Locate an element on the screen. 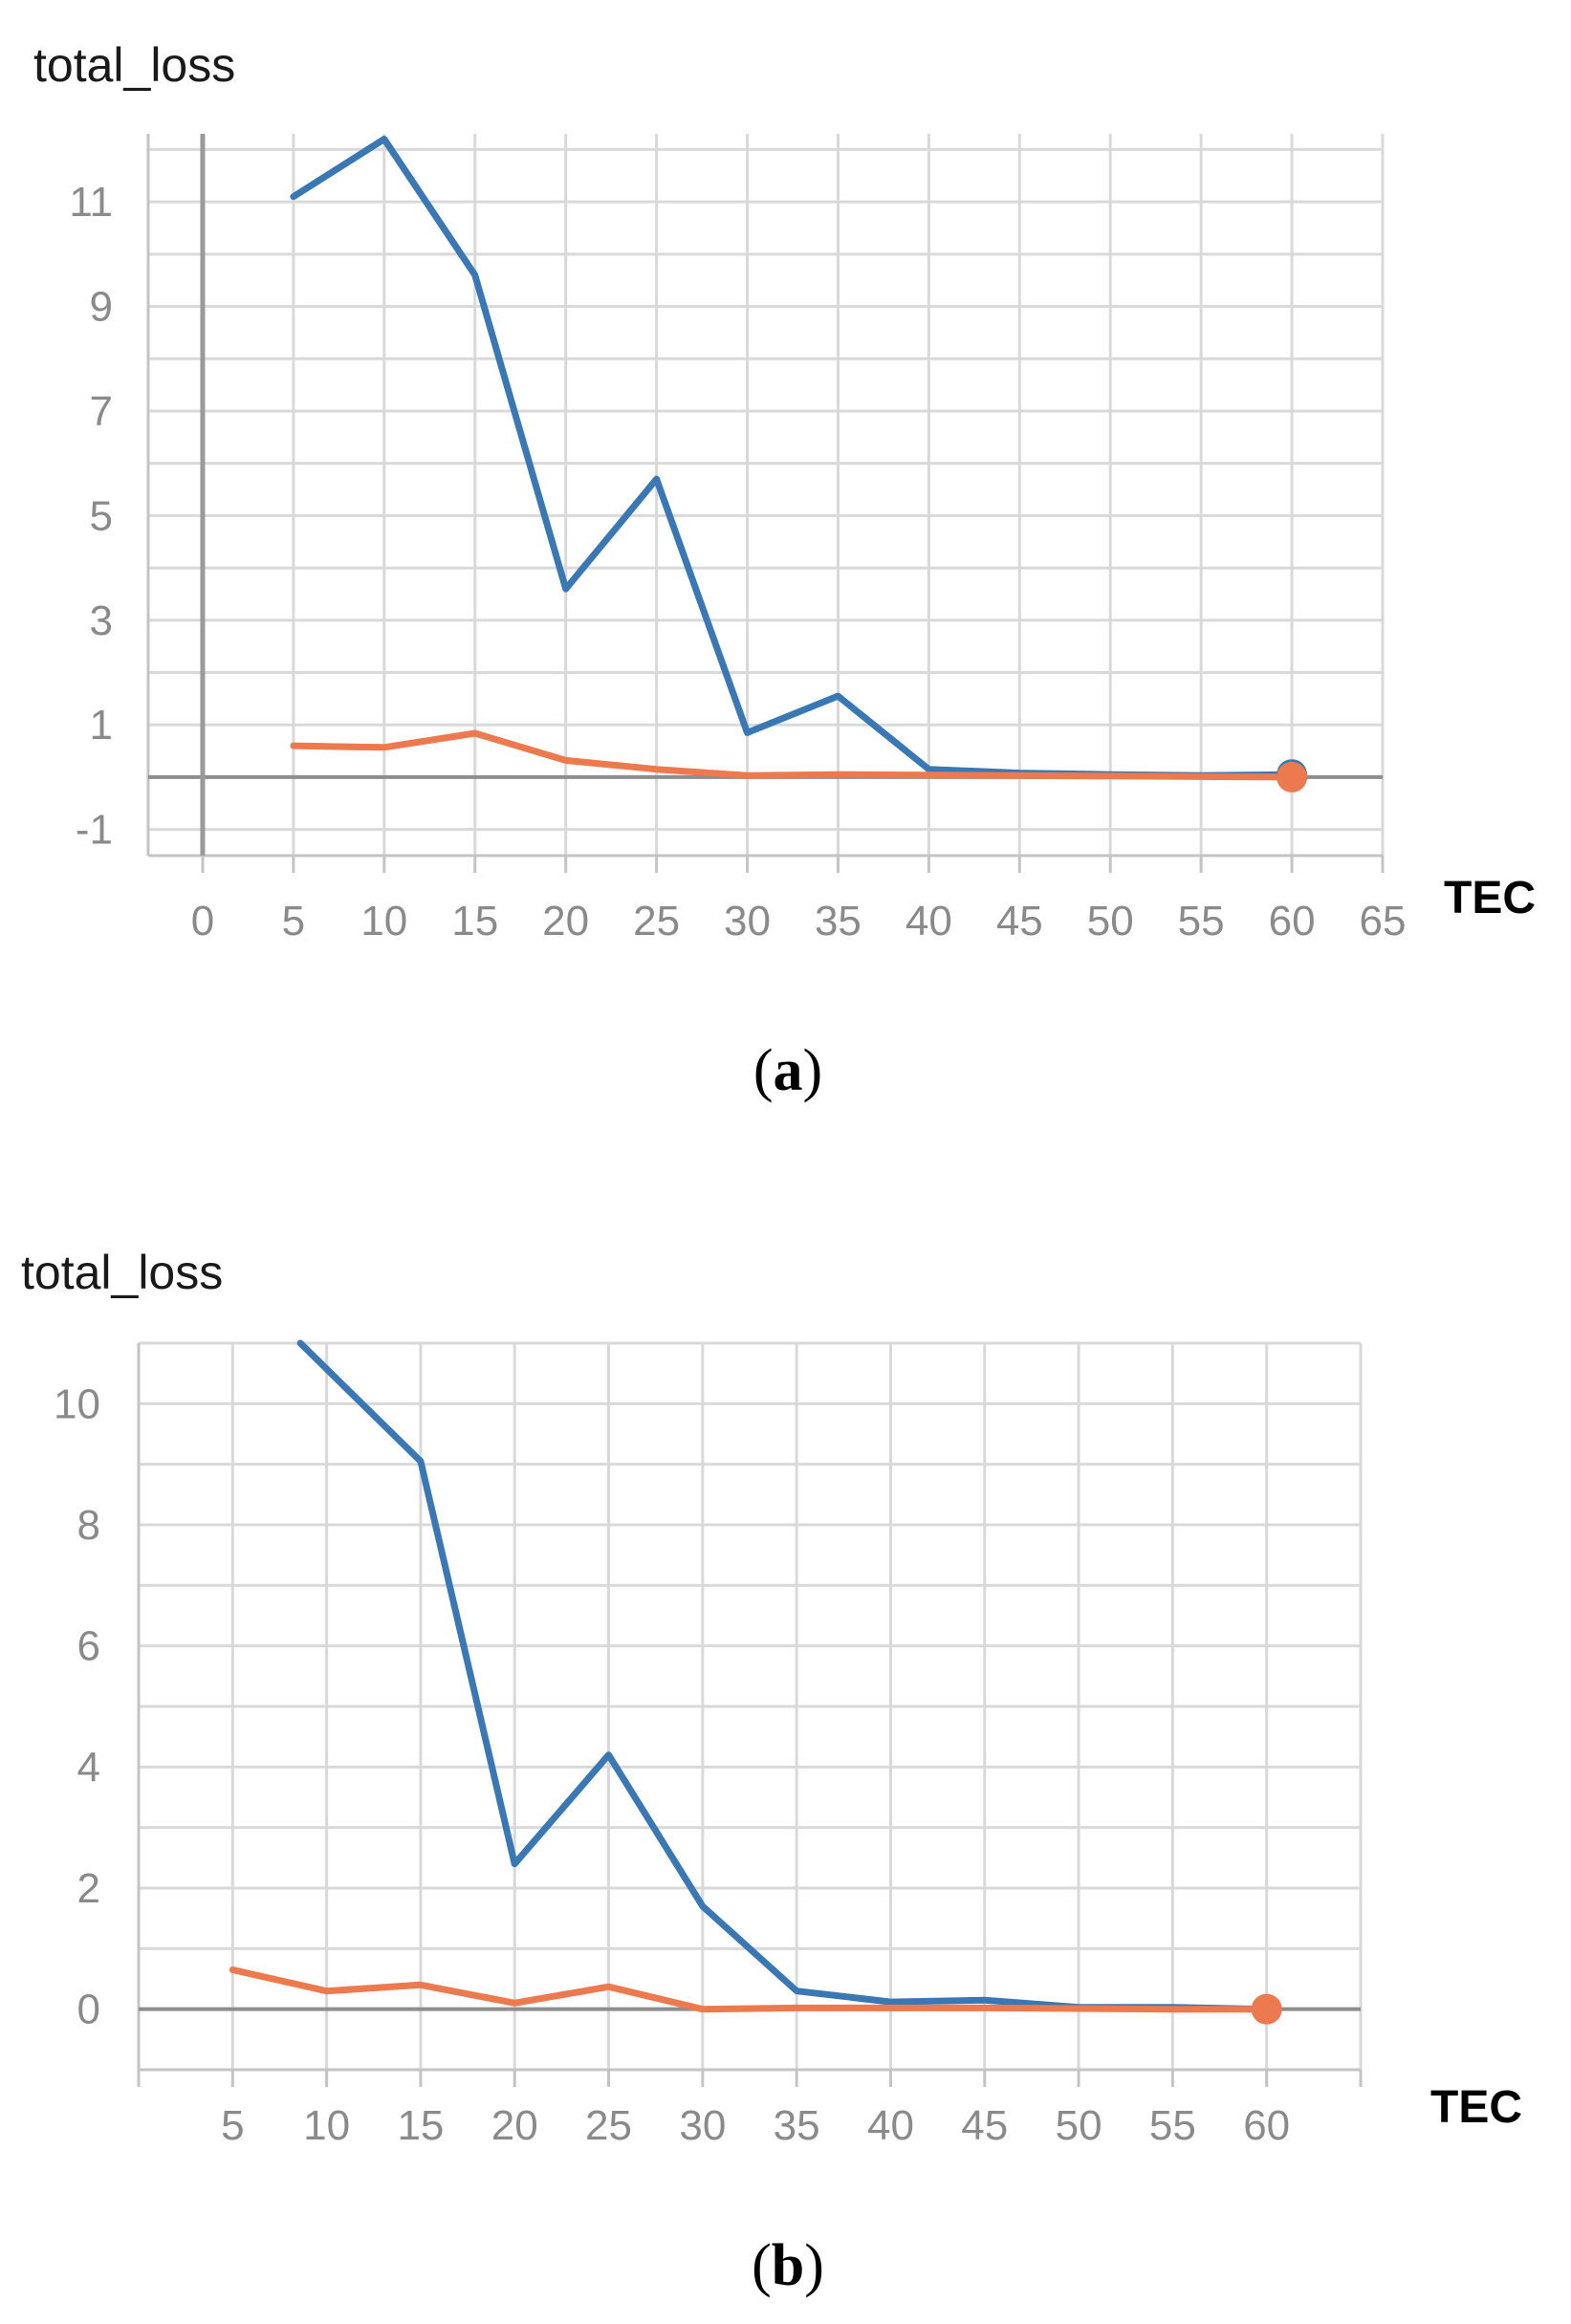 The width and height of the screenshot is (1571, 2324). chart-a-series-1-line is located at coordinates (793, 755).